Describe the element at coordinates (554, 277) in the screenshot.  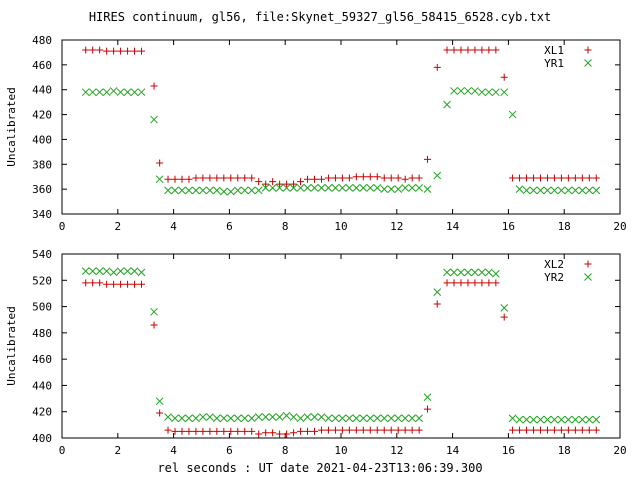
I see `legend-label: YR2` at that location.